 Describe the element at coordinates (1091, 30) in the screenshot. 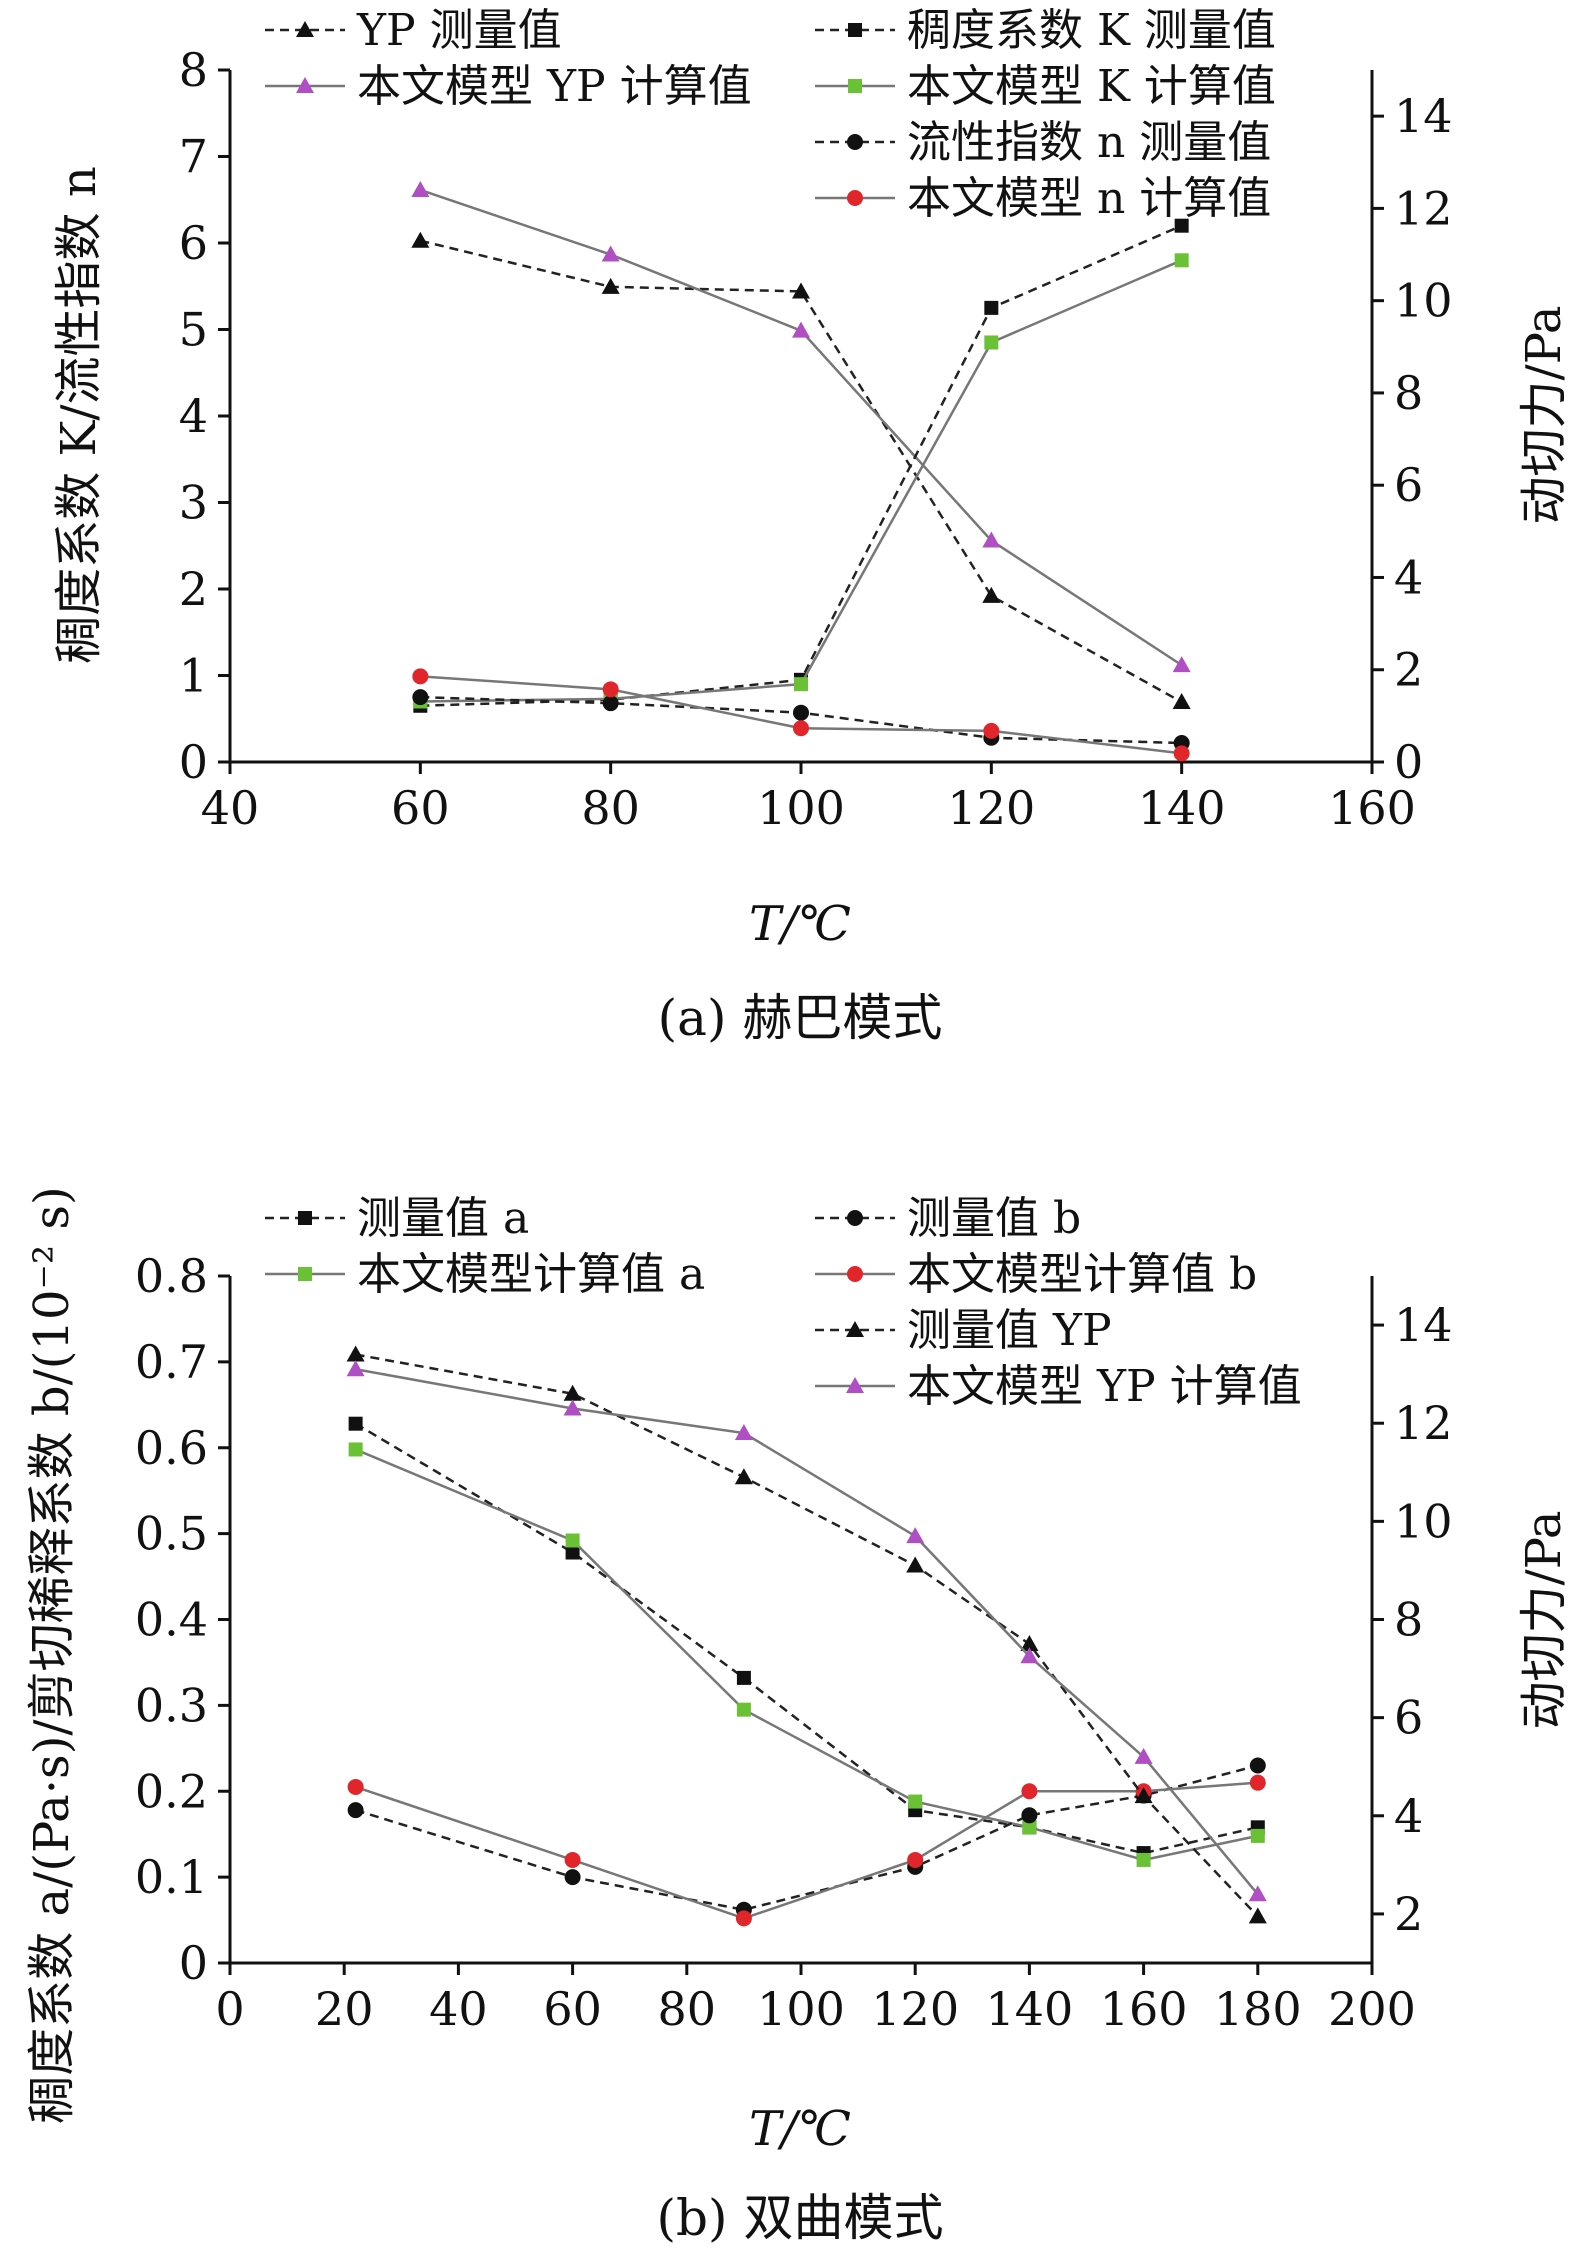

I see `chart-a-legend-label: 稠度系数 K 测量值` at that location.